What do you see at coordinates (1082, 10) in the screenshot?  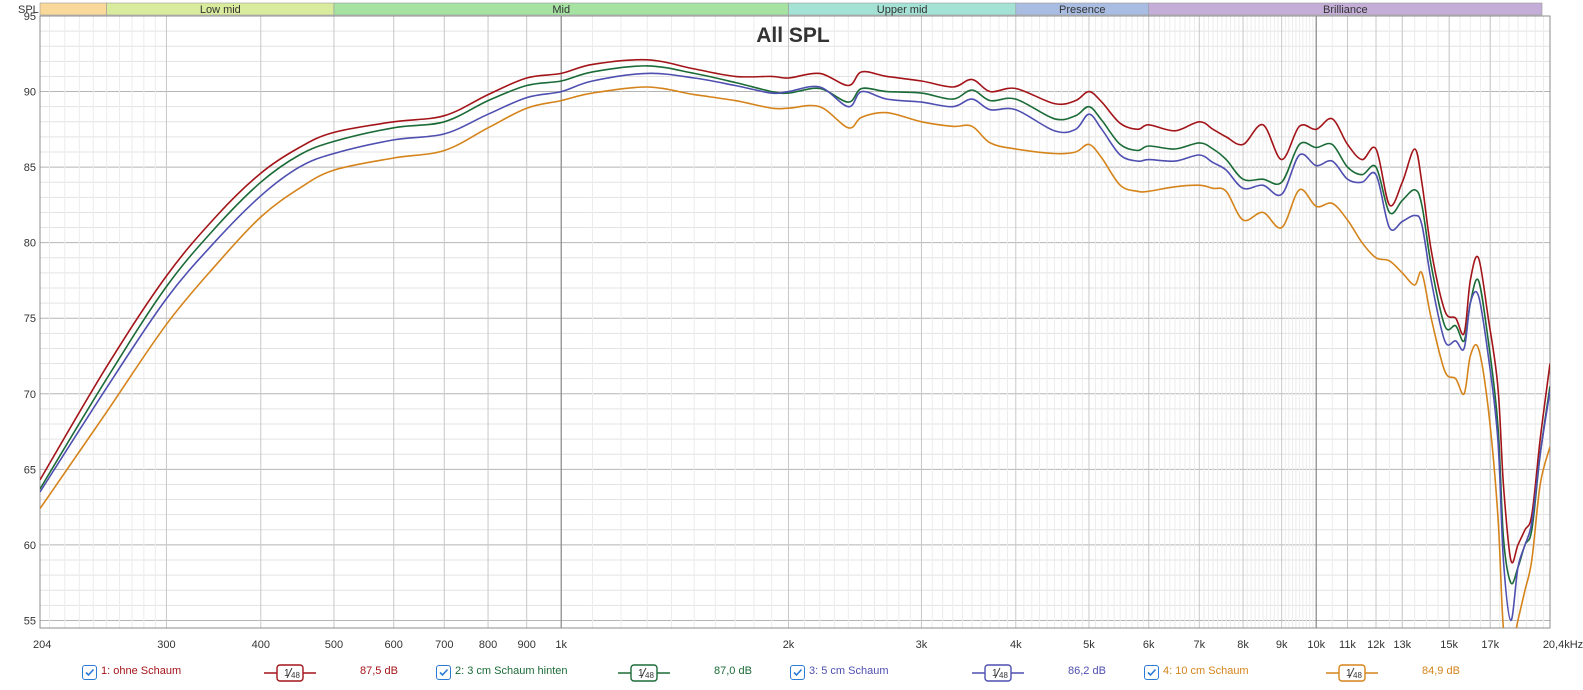 I see `band-label: Presence` at bounding box center [1082, 10].